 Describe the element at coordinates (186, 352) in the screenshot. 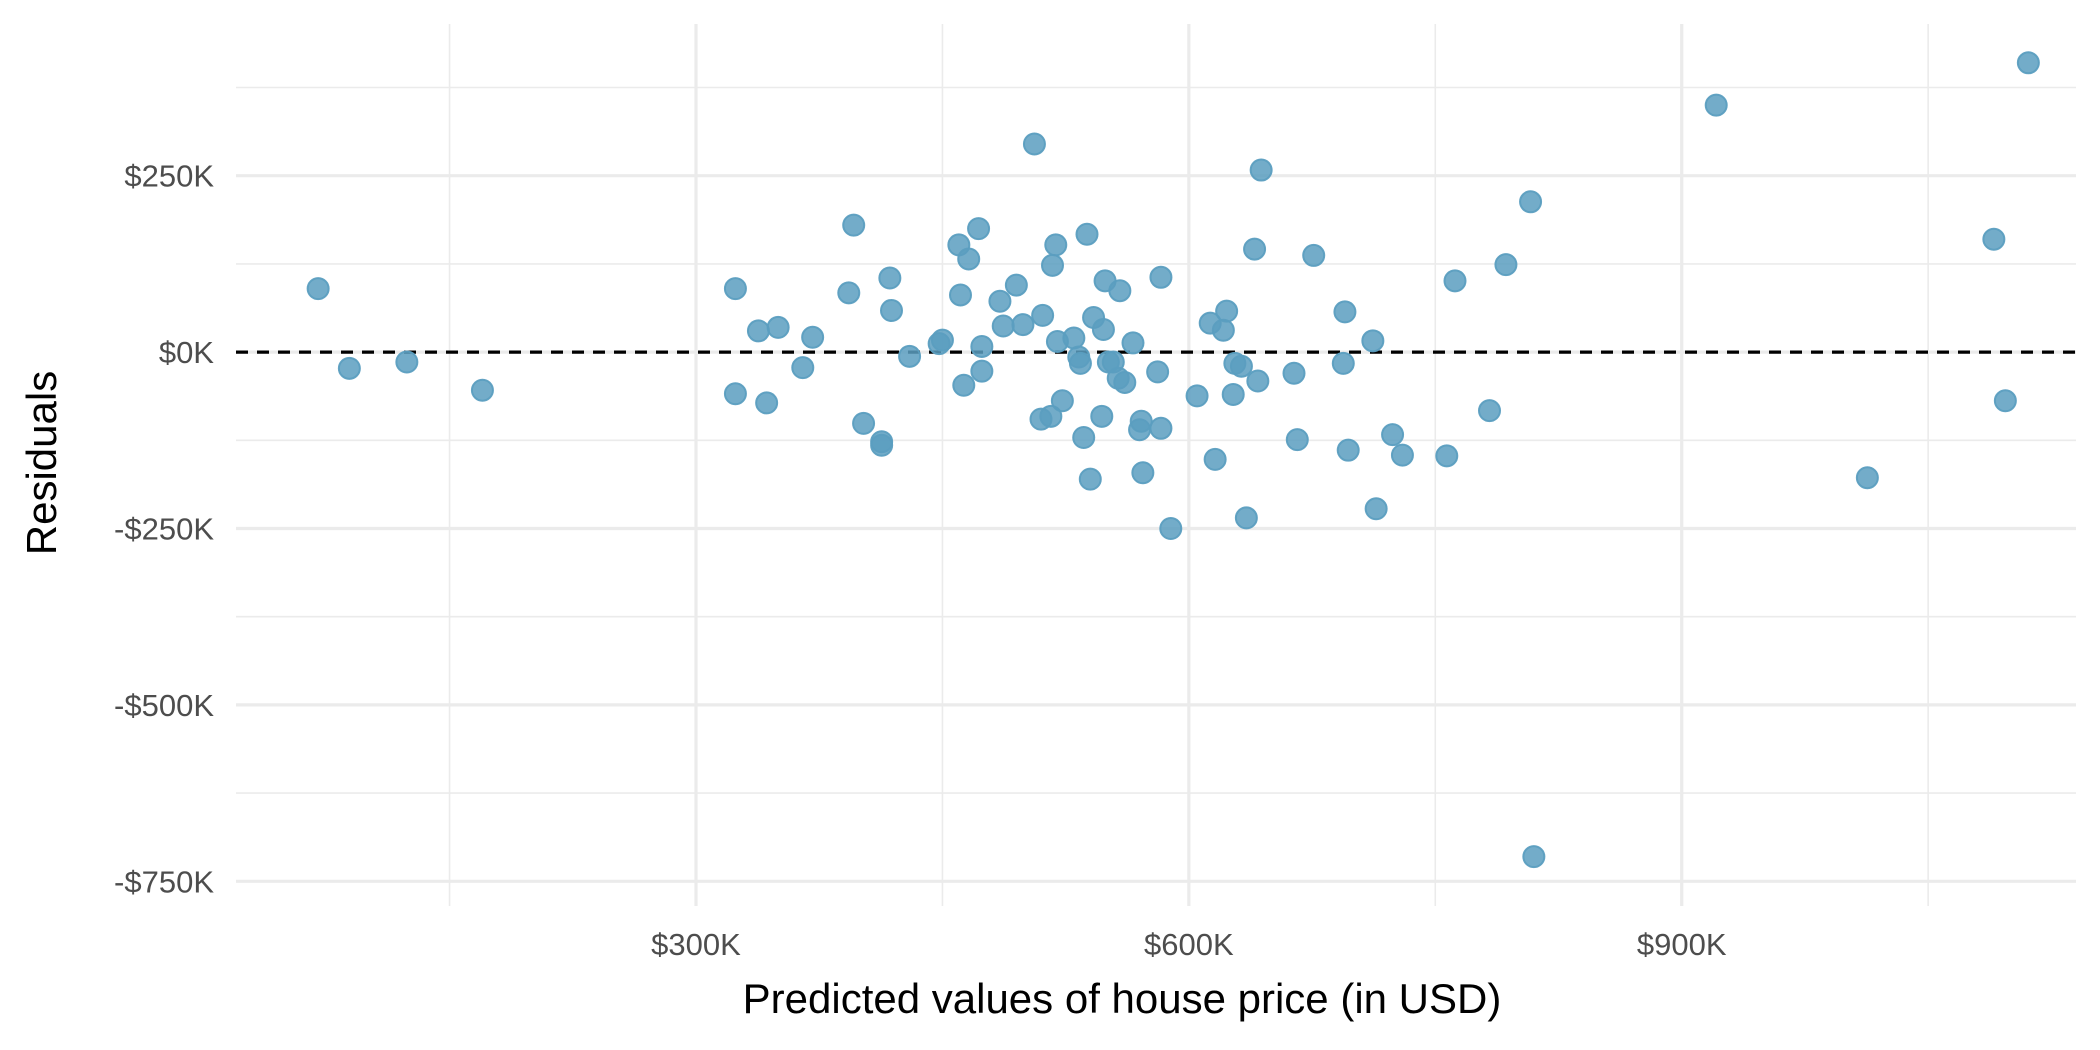

I see `y-tick-label: $0K` at that location.